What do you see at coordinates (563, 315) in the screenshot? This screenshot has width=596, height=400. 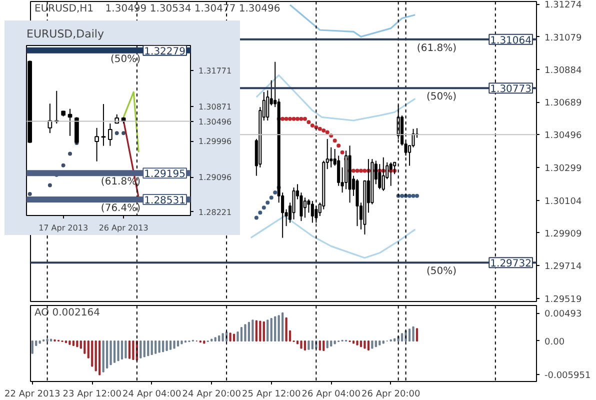 I see `y-tick-label: 0.00493` at bounding box center [563, 315].